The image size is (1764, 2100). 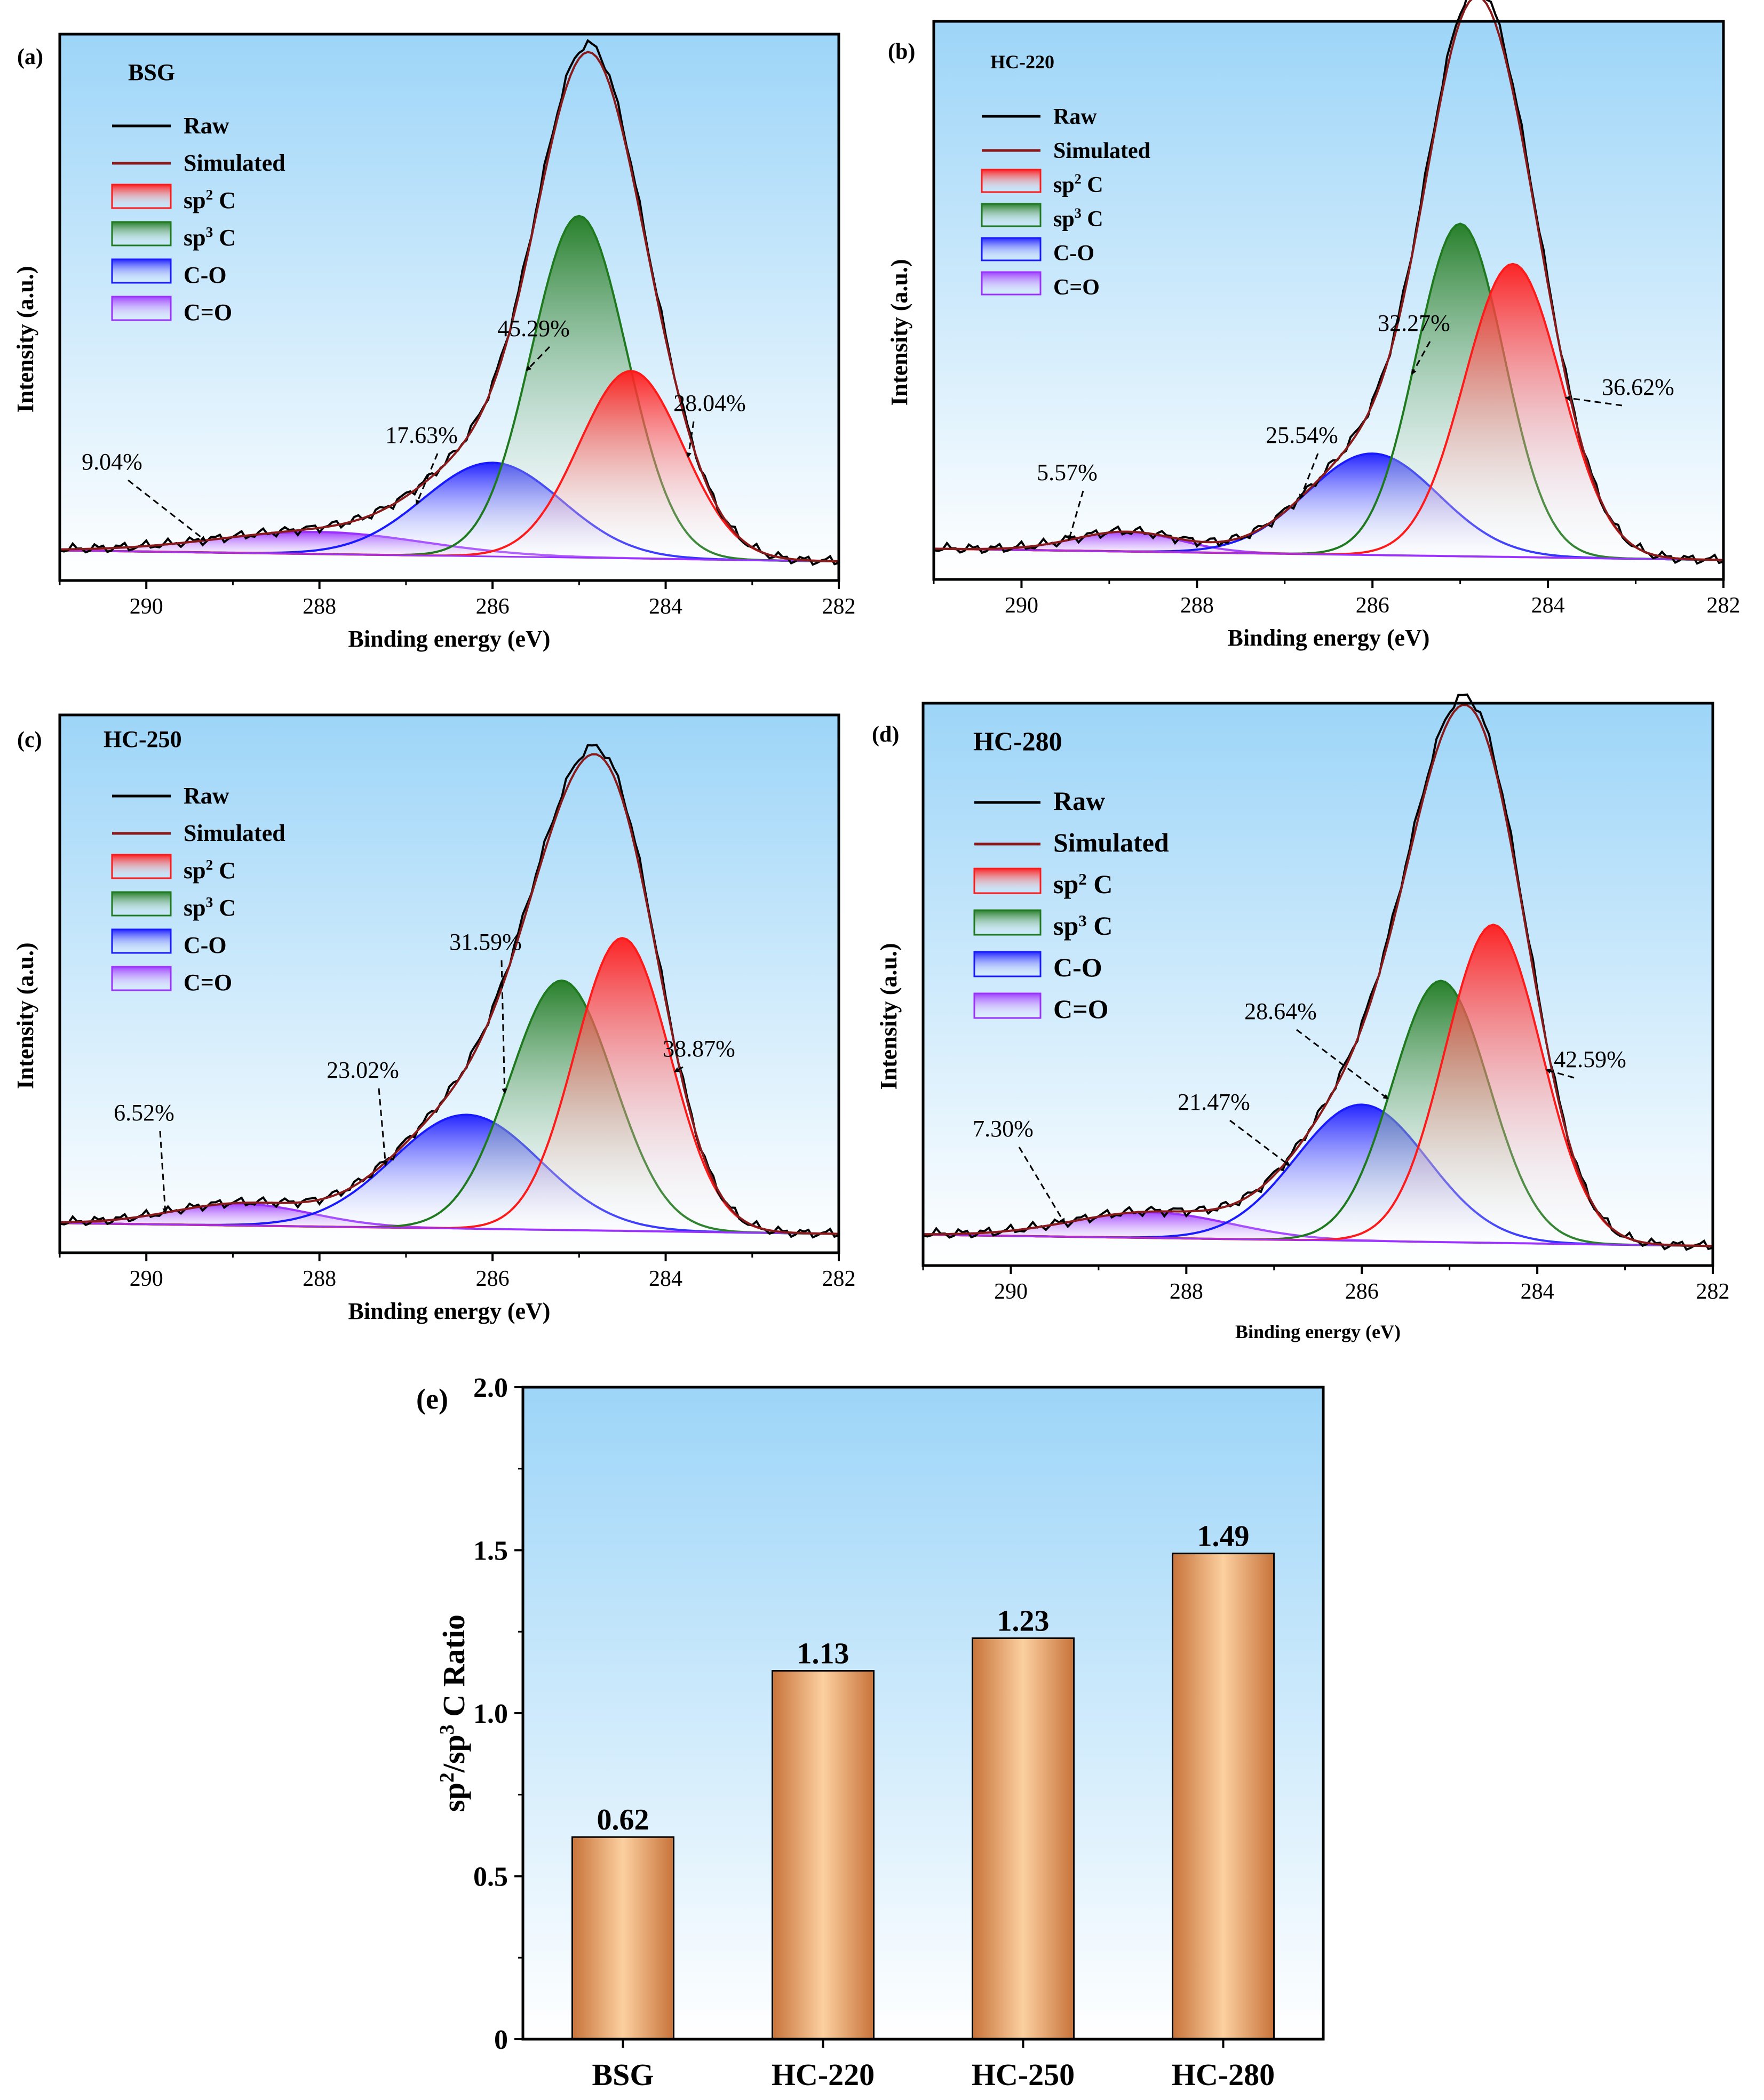 I want to click on percent-label: 6.52%, so click(x=144, y=1113).